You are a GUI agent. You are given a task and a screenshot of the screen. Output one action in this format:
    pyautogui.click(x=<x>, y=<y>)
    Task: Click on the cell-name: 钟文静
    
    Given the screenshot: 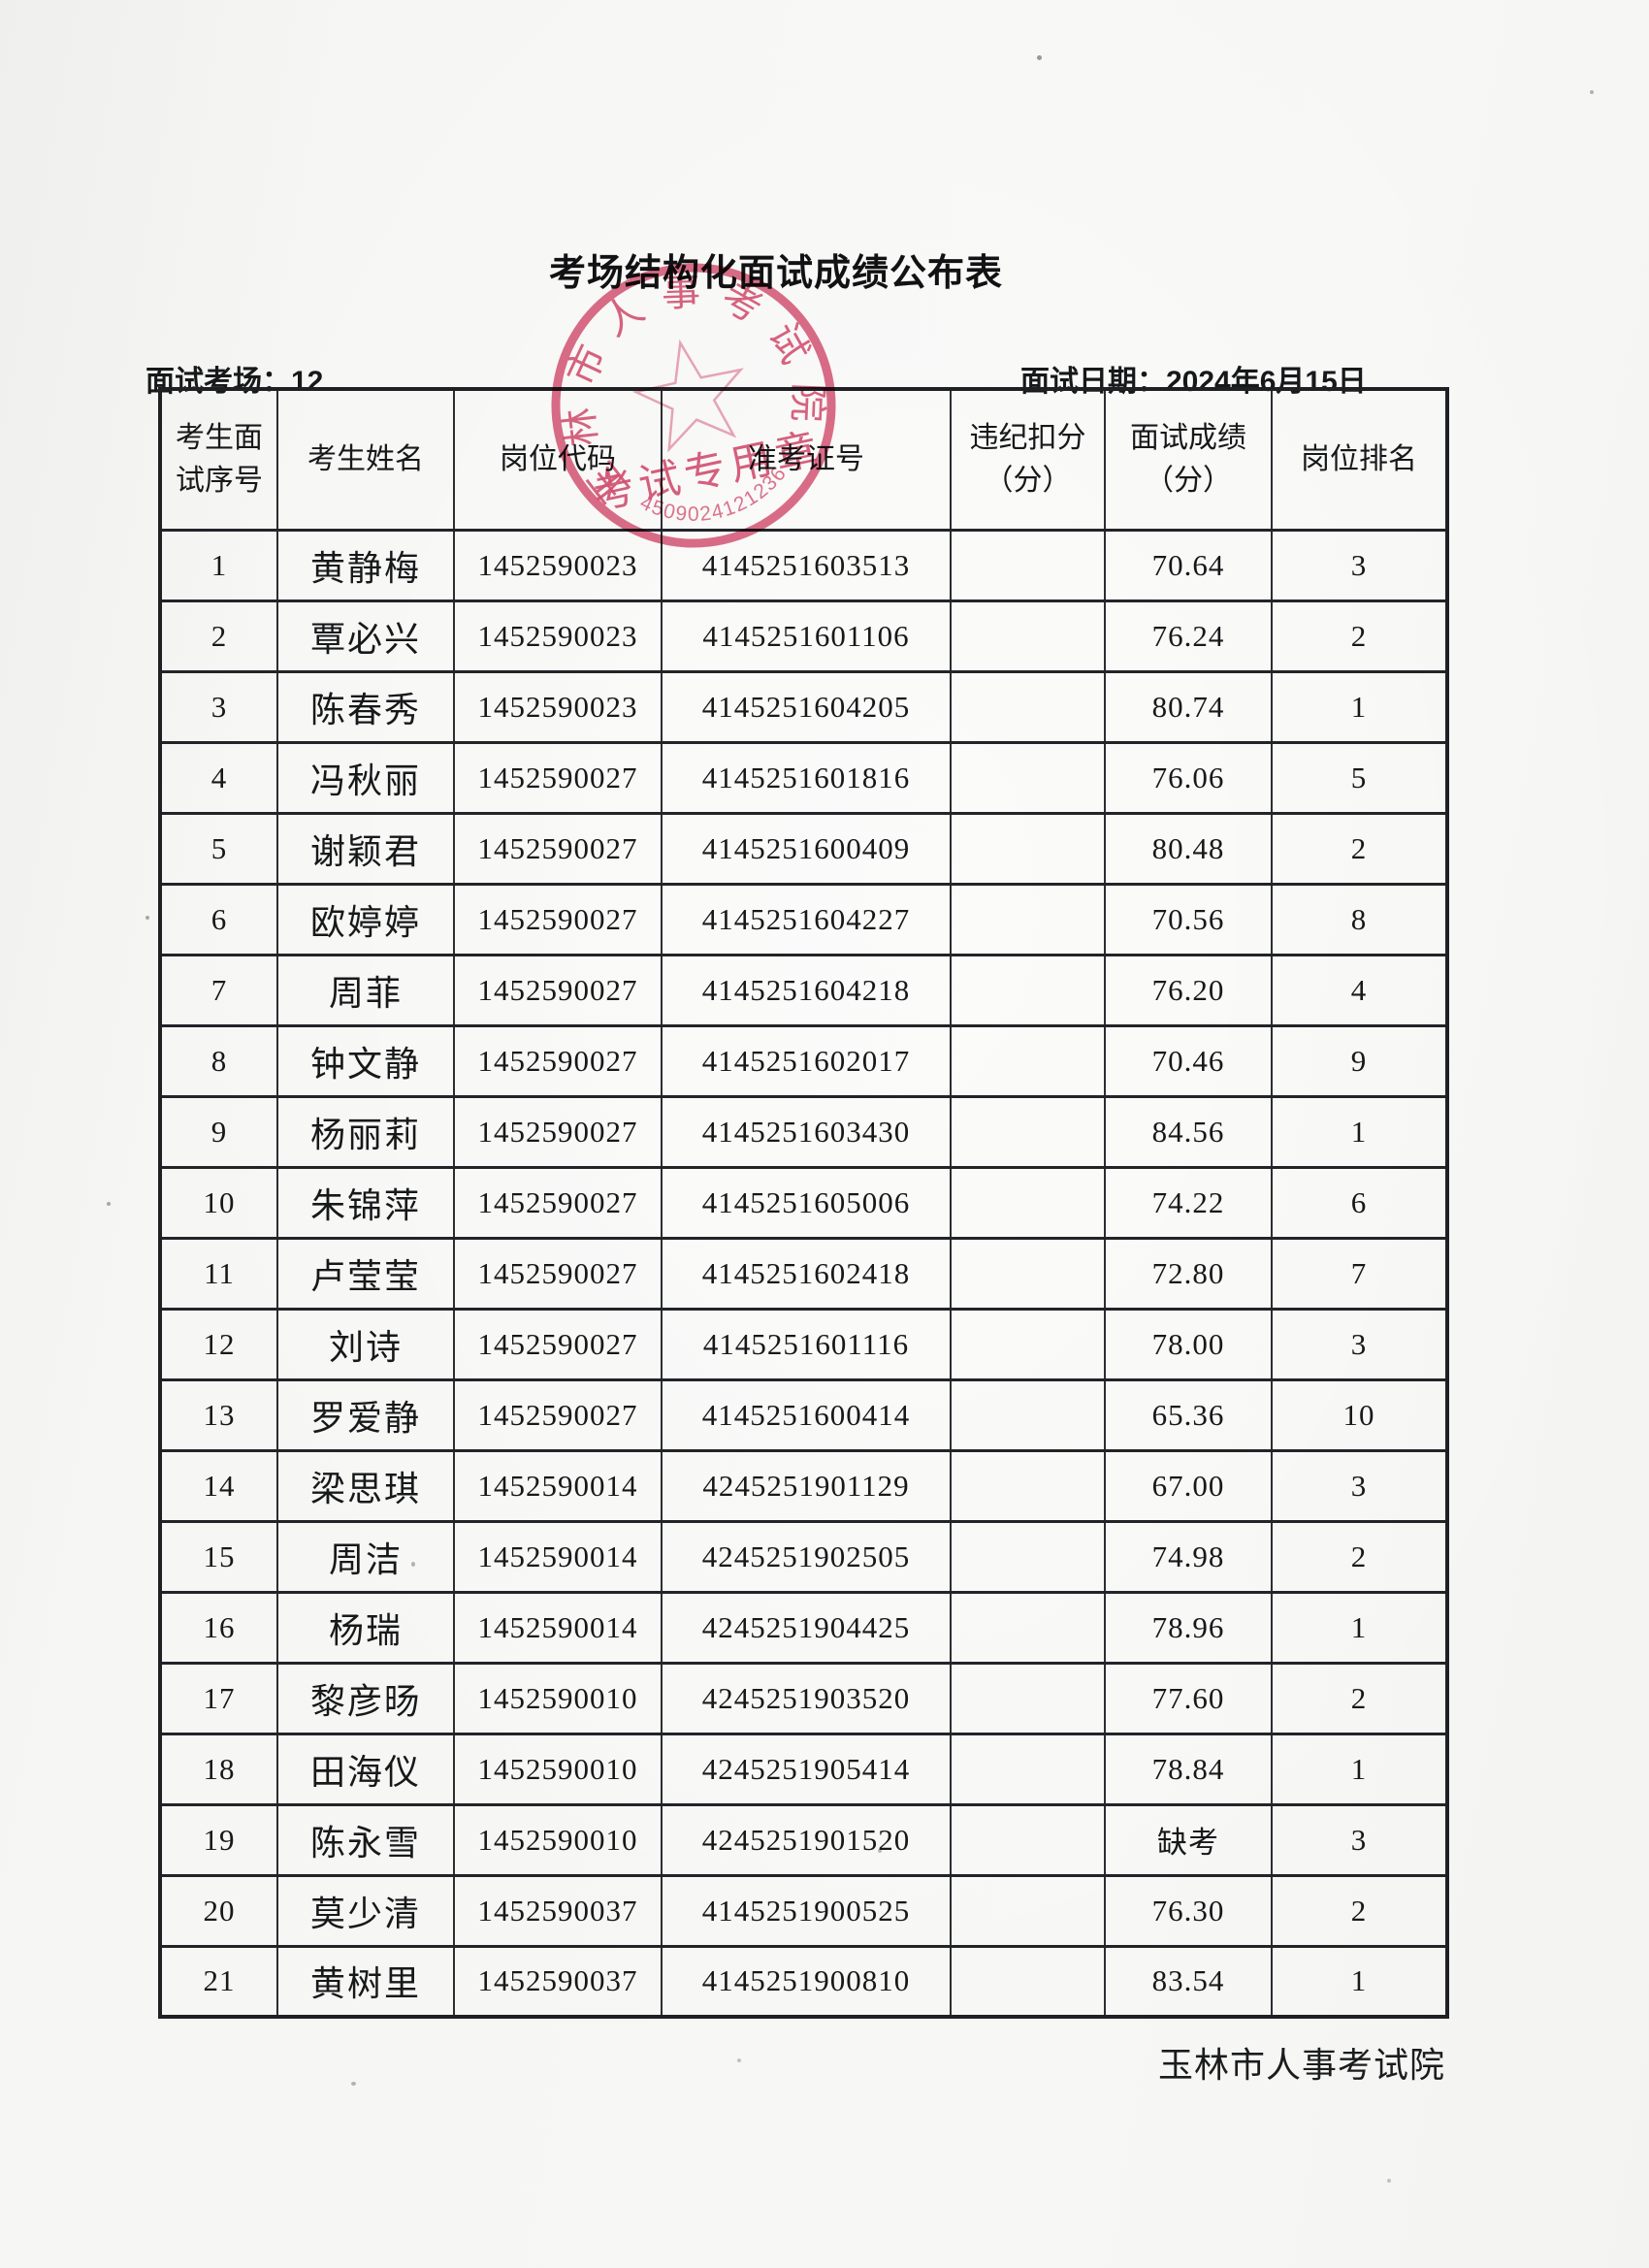 What is the action you would take?
    pyautogui.click(x=365, y=1060)
    